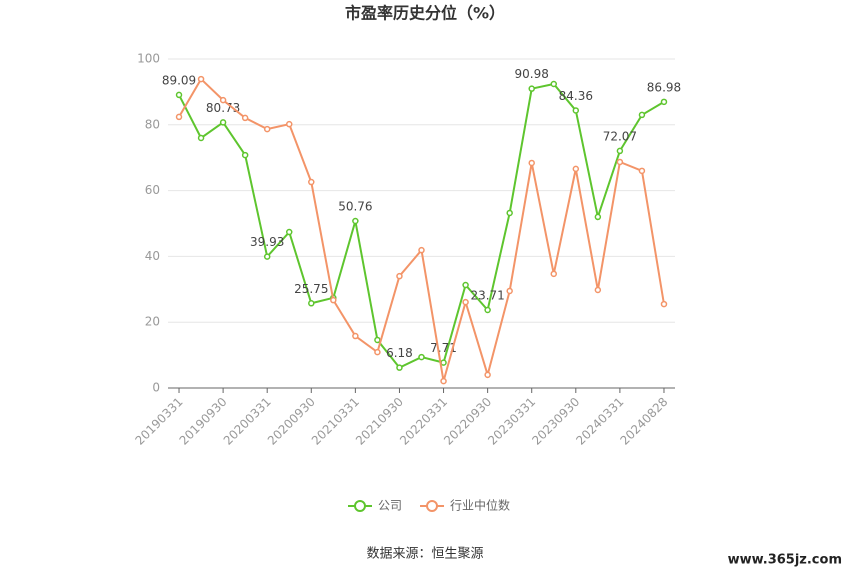 This screenshot has height=579, width=850. What do you see at coordinates (267, 242) in the screenshot?
I see `data-label: 39.93` at bounding box center [267, 242].